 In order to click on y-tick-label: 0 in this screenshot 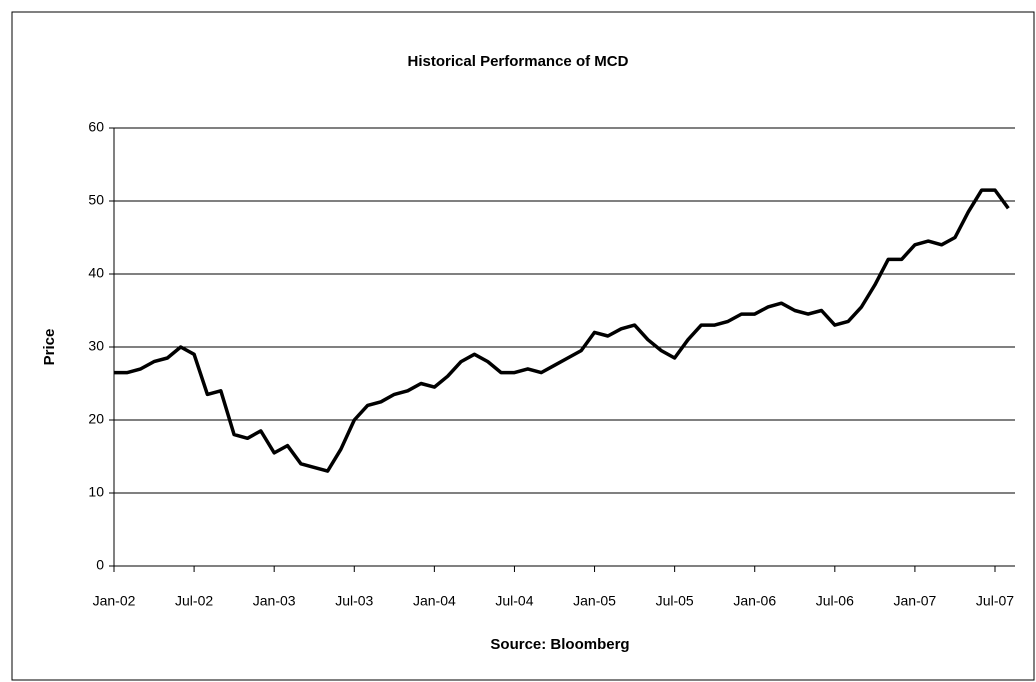, I will do `click(100, 565)`.